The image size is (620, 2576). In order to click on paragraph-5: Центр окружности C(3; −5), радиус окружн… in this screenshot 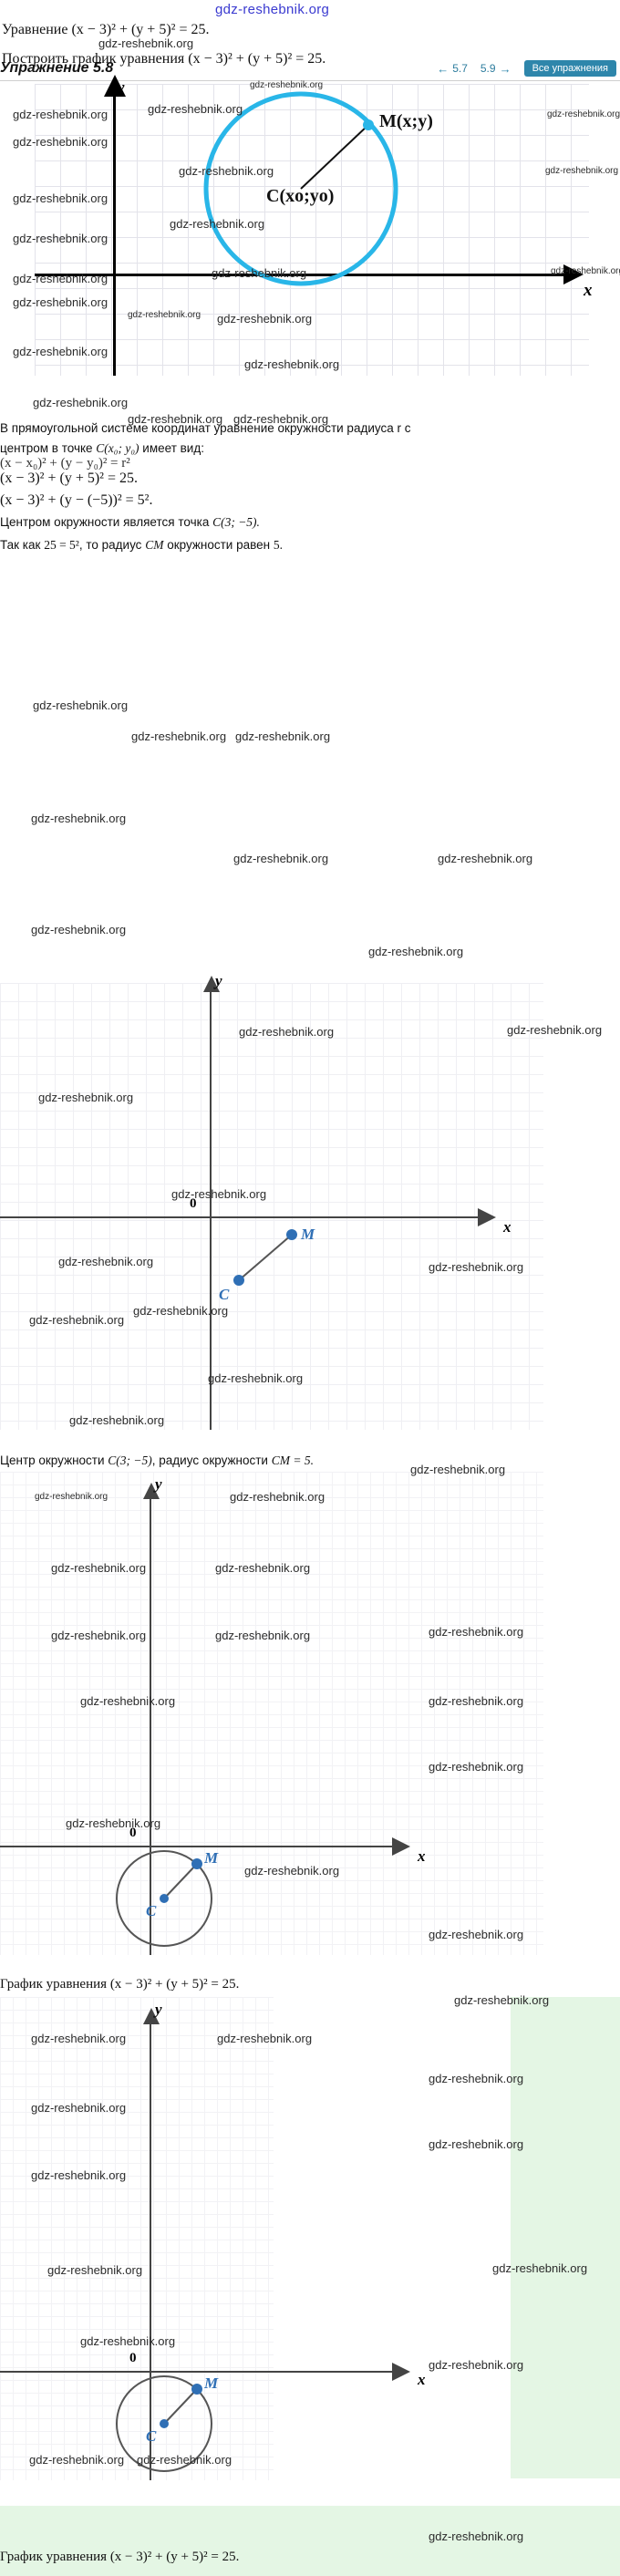, I will do `click(157, 1460)`.